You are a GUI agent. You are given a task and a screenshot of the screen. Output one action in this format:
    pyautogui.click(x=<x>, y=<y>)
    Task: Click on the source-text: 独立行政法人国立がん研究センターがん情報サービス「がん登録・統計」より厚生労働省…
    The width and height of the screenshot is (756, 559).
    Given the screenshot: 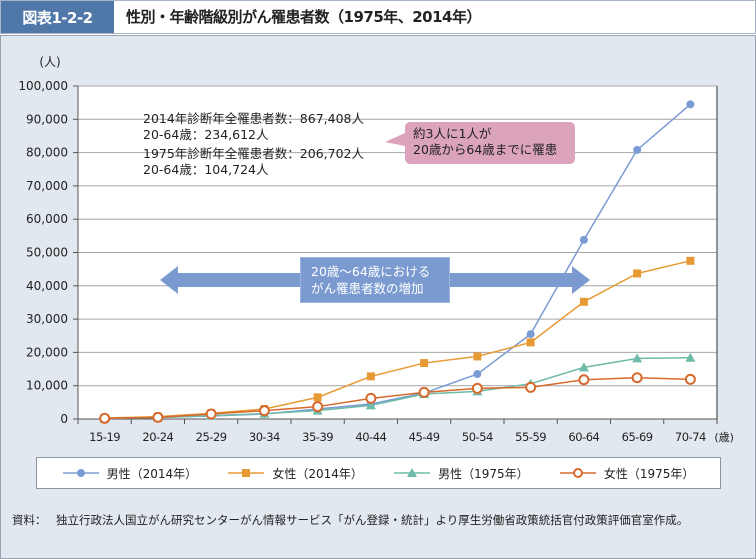 What is the action you would take?
    pyautogui.click(x=372, y=520)
    